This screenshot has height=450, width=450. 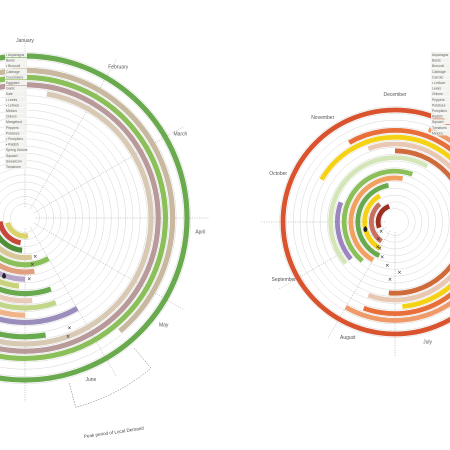 What do you see at coordinates (436, 61) in the screenshot?
I see `legend-item: Beets` at bounding box center [436, 61].